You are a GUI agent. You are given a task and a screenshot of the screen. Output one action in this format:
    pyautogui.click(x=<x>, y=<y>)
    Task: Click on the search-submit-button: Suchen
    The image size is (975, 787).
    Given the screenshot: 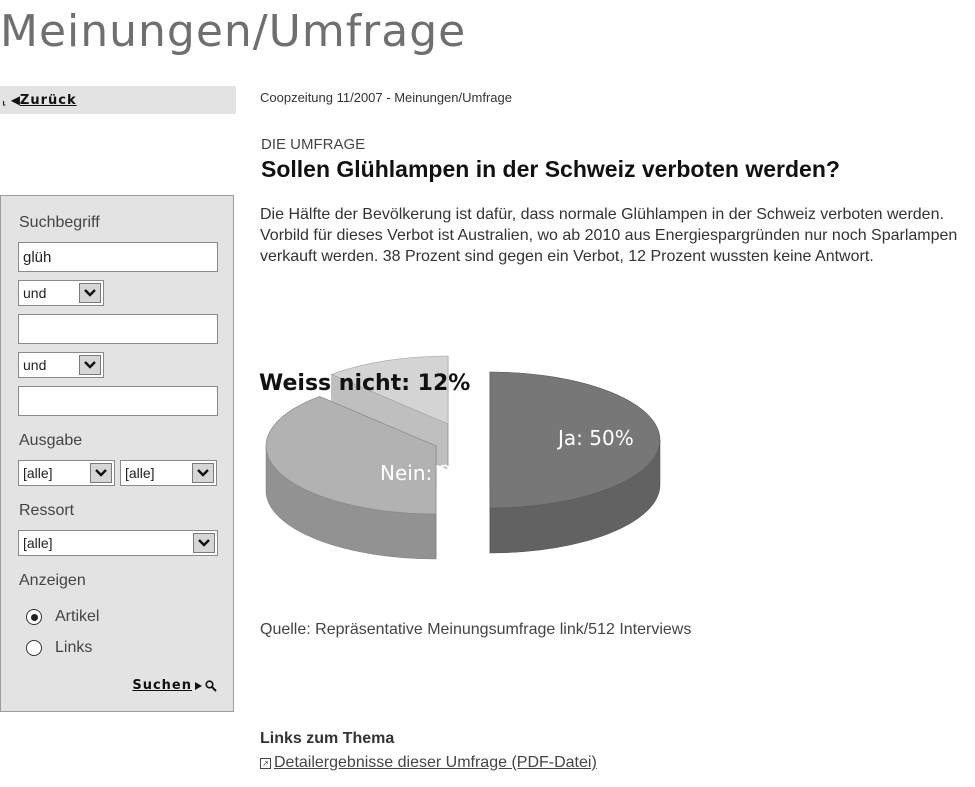 What is the action you would take?
    pyautogui.click(x=174, y=685)
    